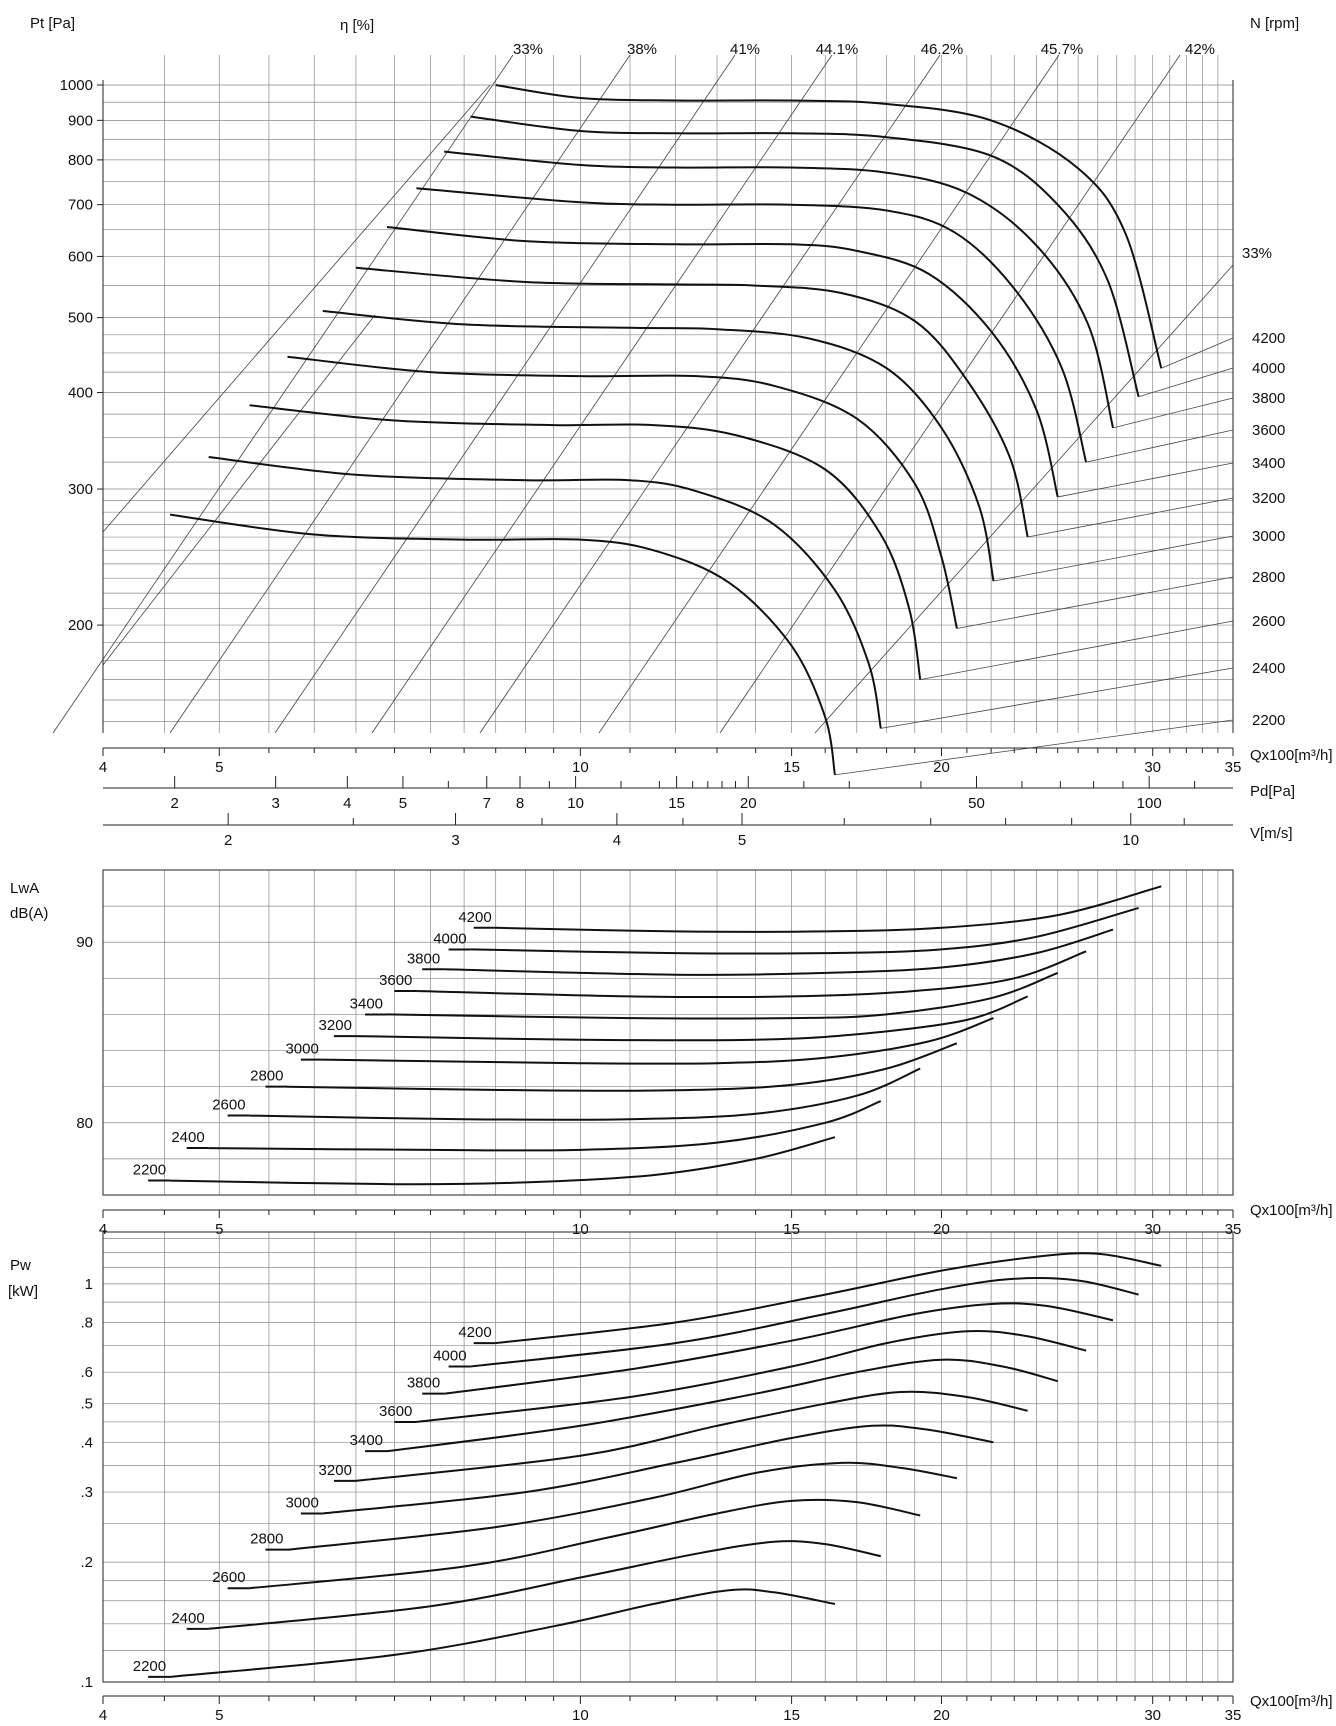  I want to click on noise-rpm-label: 3000, so click(301, 1049).